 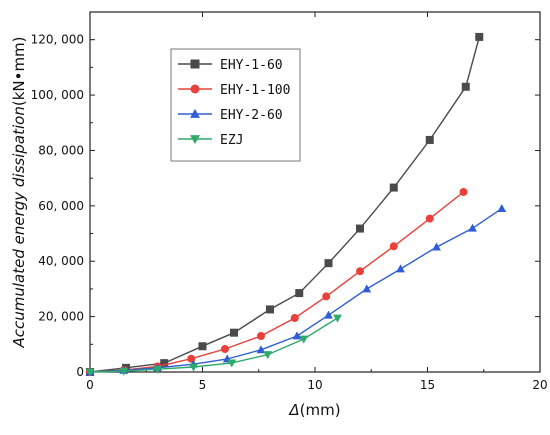 What do you see at coordinates (57, 40) in the screenshot?
I see `y-tick-label: 120, 000` at bounding box center [57, 40].